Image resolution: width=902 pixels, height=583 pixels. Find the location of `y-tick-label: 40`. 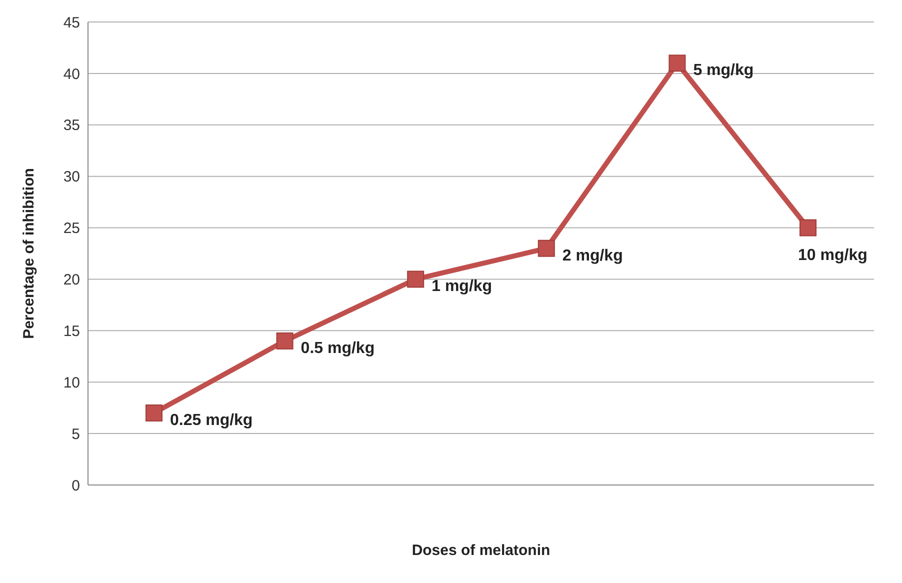

y-tick-label: 40 is located at coordinates (71, 74).